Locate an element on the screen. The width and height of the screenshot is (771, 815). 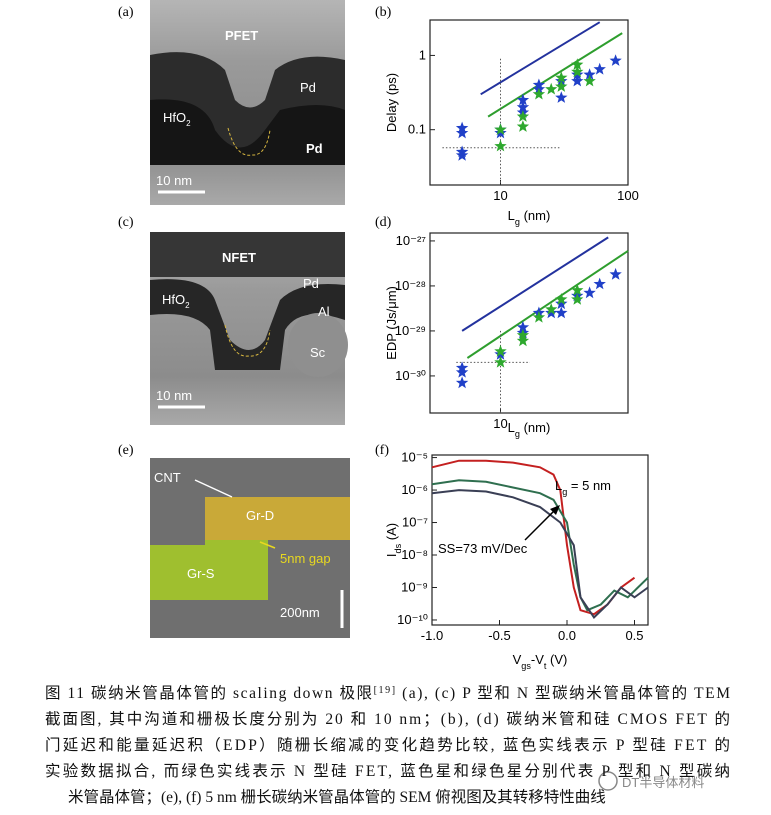
panel-label: (b) is located at coordinates (383, 12).